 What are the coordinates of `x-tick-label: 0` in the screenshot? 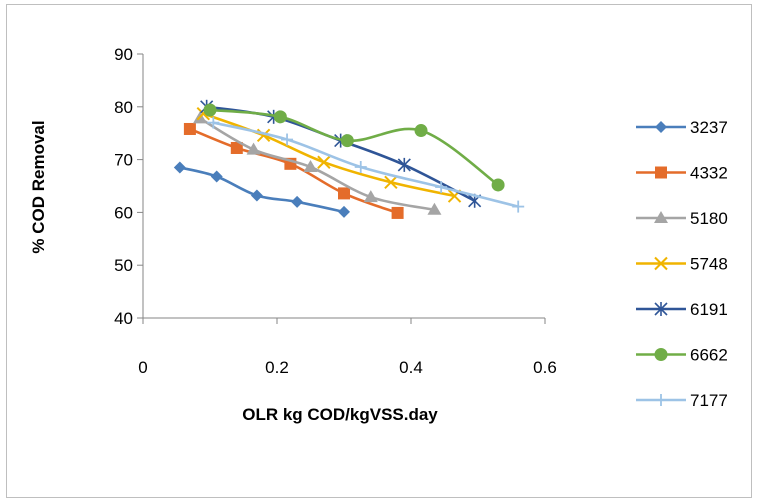 It's located at (142, 367).